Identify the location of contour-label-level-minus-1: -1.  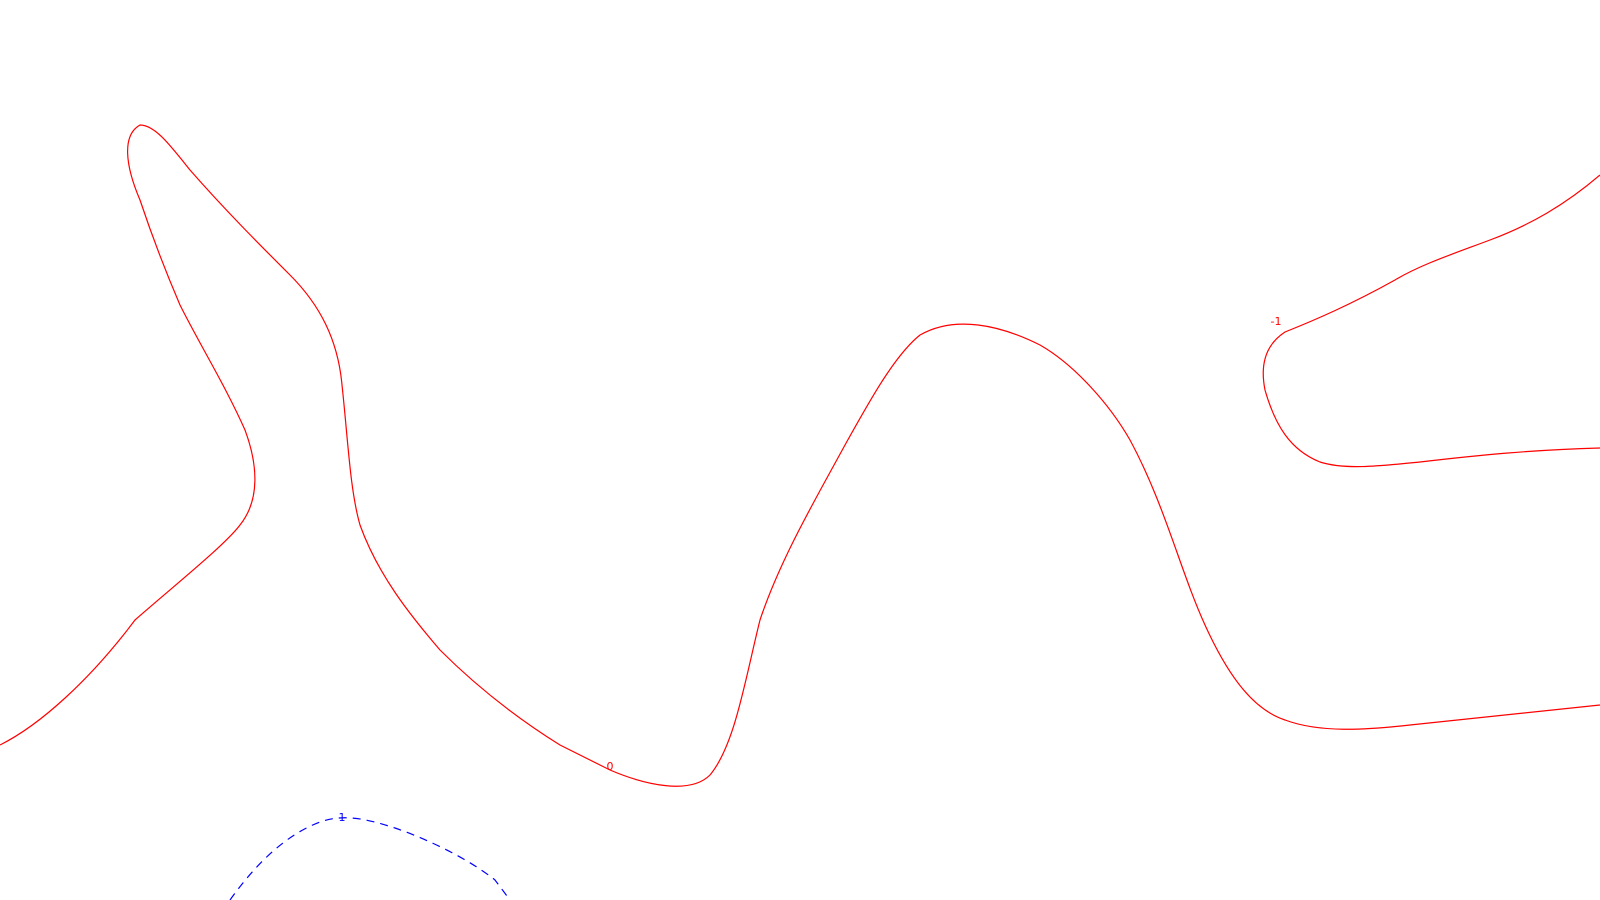
(1276, 321).